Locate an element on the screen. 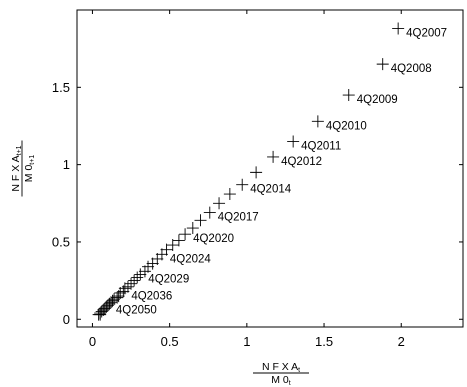 The width and height of the screenshot is (467, 387). axis-label-numerator: N F X At+1 is located at coordinates (16, 168).